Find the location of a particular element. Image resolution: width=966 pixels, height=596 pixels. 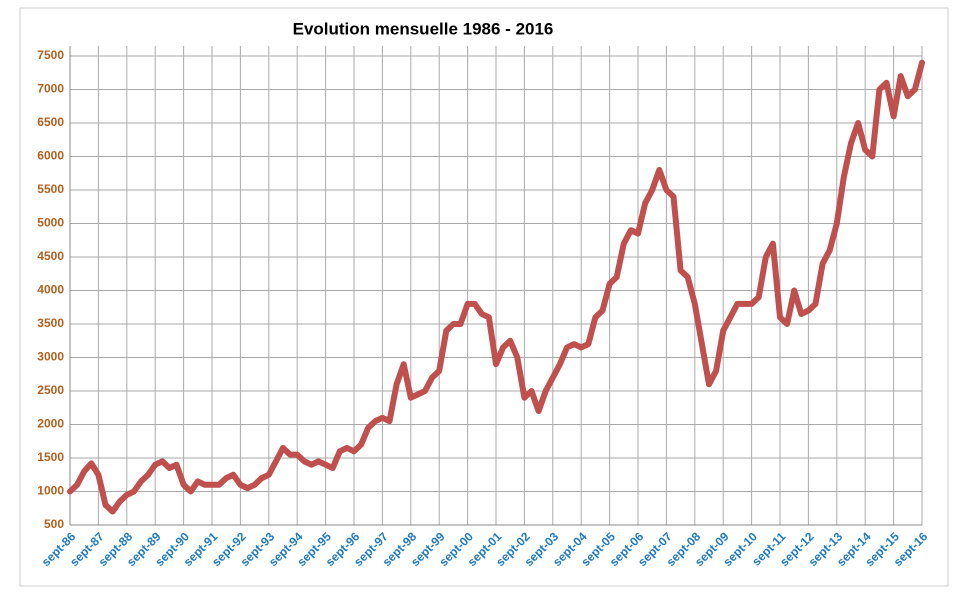

y-tick-label: 6500 is located at coordinates (50, 122).